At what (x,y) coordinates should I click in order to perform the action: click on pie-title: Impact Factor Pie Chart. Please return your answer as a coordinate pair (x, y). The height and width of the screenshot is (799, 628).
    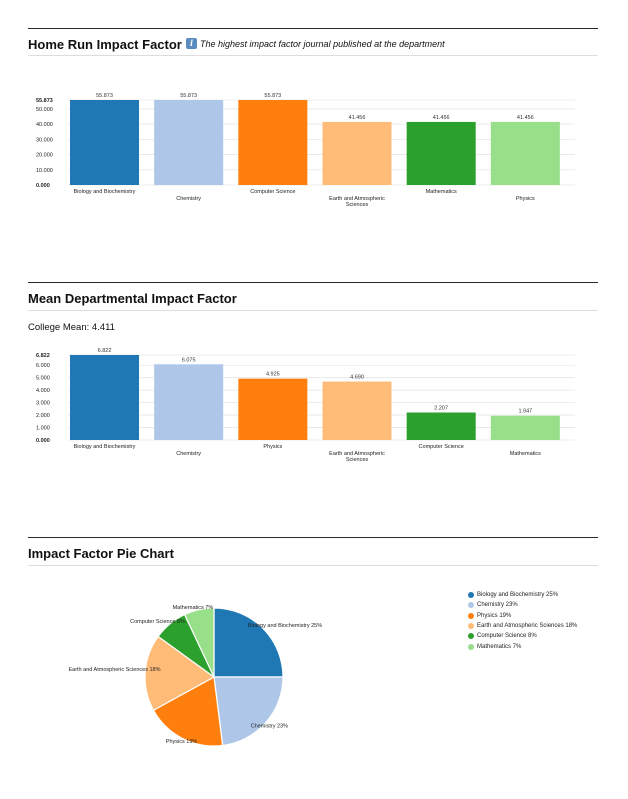
    Looking at the image, I should click on (101, 553).